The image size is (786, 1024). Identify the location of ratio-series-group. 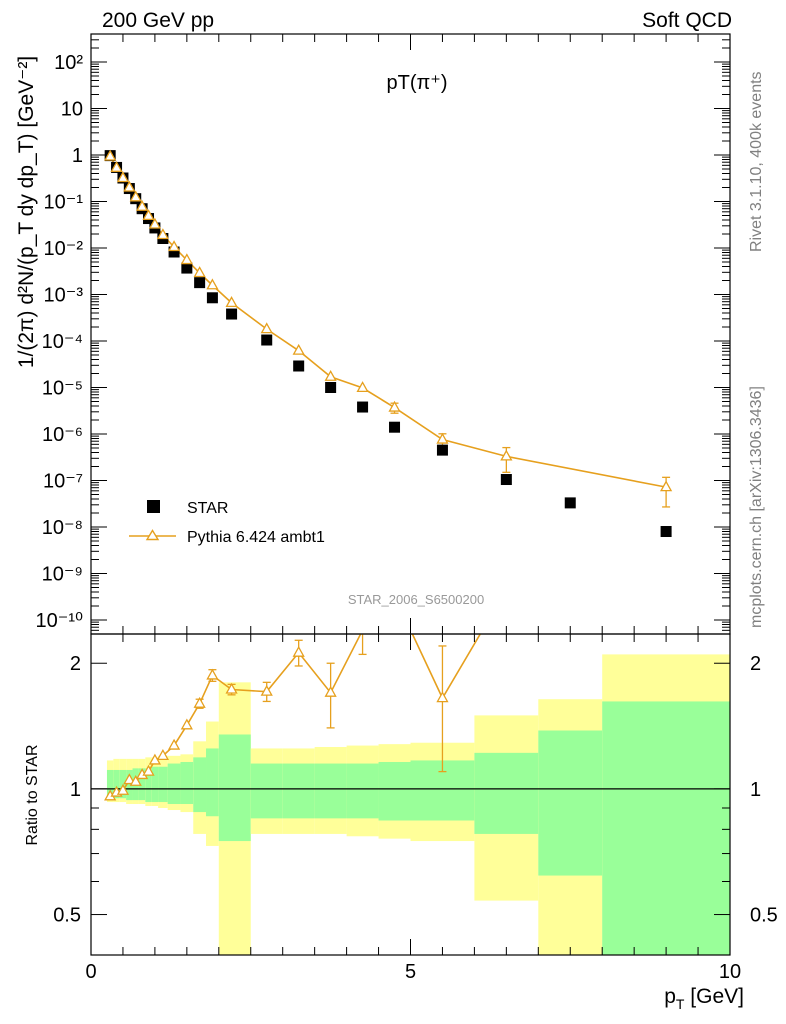
(307, 692).